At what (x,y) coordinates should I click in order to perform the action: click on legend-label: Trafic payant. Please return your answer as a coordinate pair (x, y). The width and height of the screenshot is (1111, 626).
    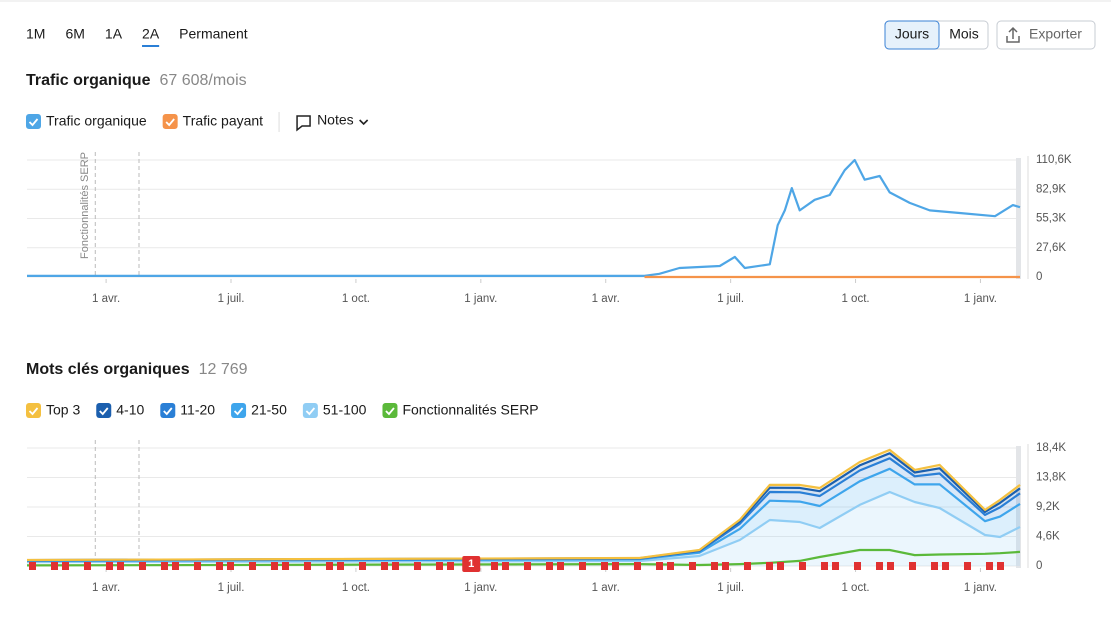
    Looking at the image, I should click on (223, 121).